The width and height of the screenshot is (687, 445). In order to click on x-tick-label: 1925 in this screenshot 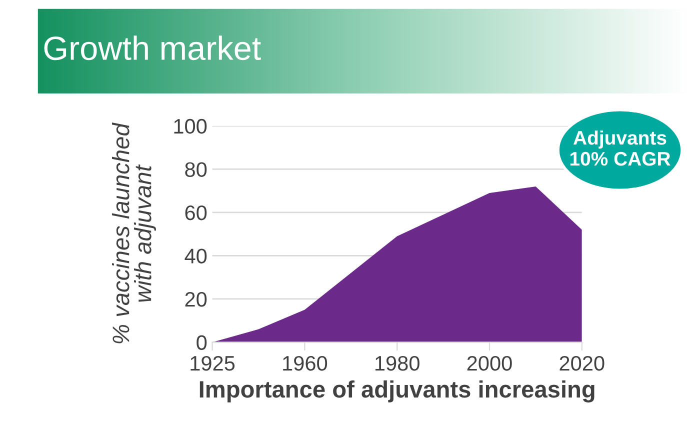, I will do `click(212, 363)`.